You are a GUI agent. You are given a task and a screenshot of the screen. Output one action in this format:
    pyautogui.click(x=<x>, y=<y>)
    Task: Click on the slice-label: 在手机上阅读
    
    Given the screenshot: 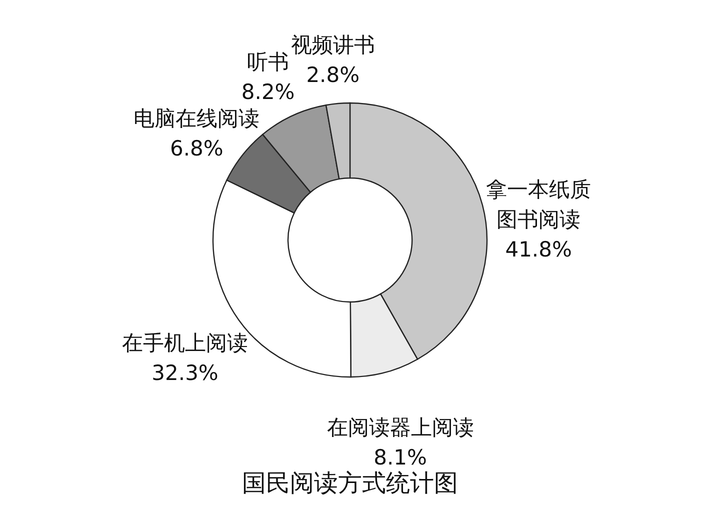 What is the action you would take?
    pyautogui.click(x=185, y=342)
    